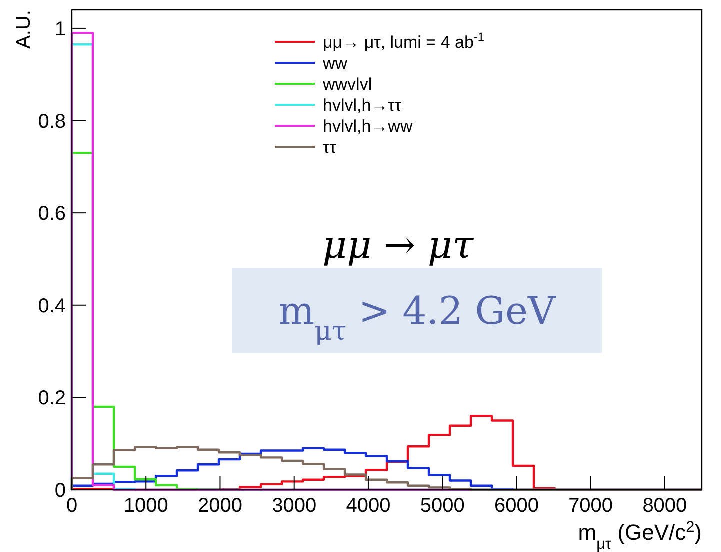 The height and width of the screenshot is (552, 721). Describe the element at coordinates (404, 41) in the screenshot. I see `legend-label: μμ→ μτ, lumi = 4 ab$^{-1}$` at that location.